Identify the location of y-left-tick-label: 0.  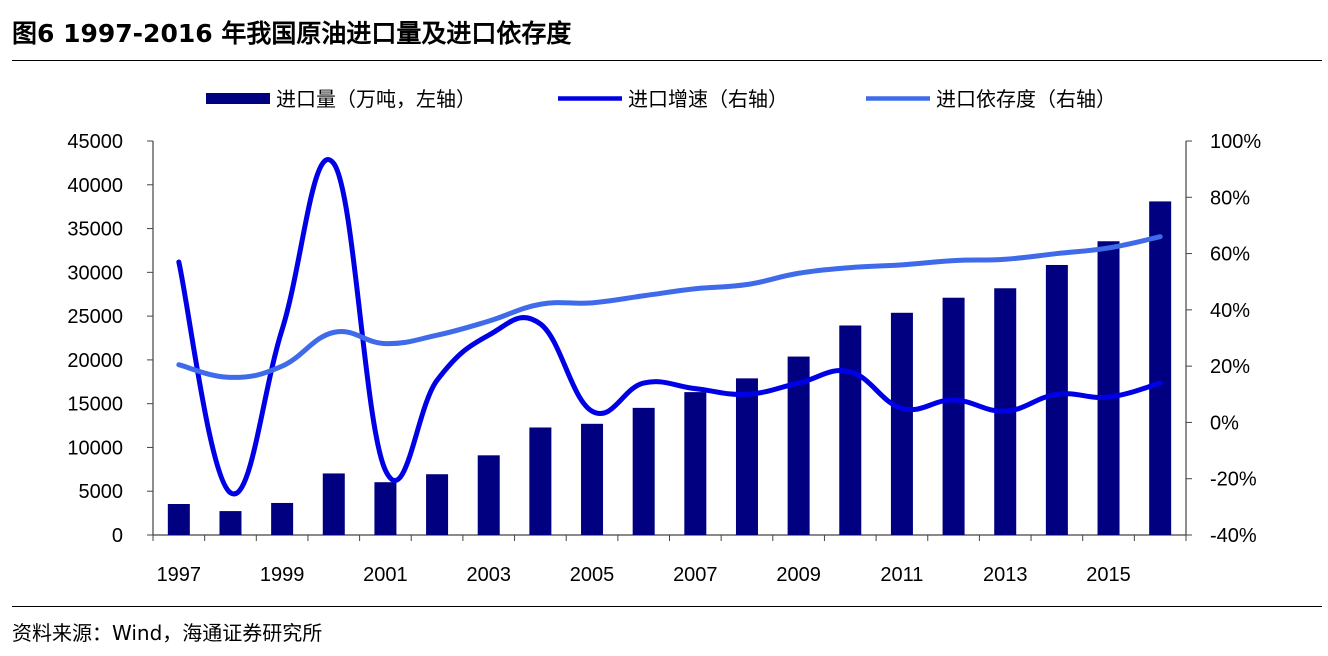
(117, 536).